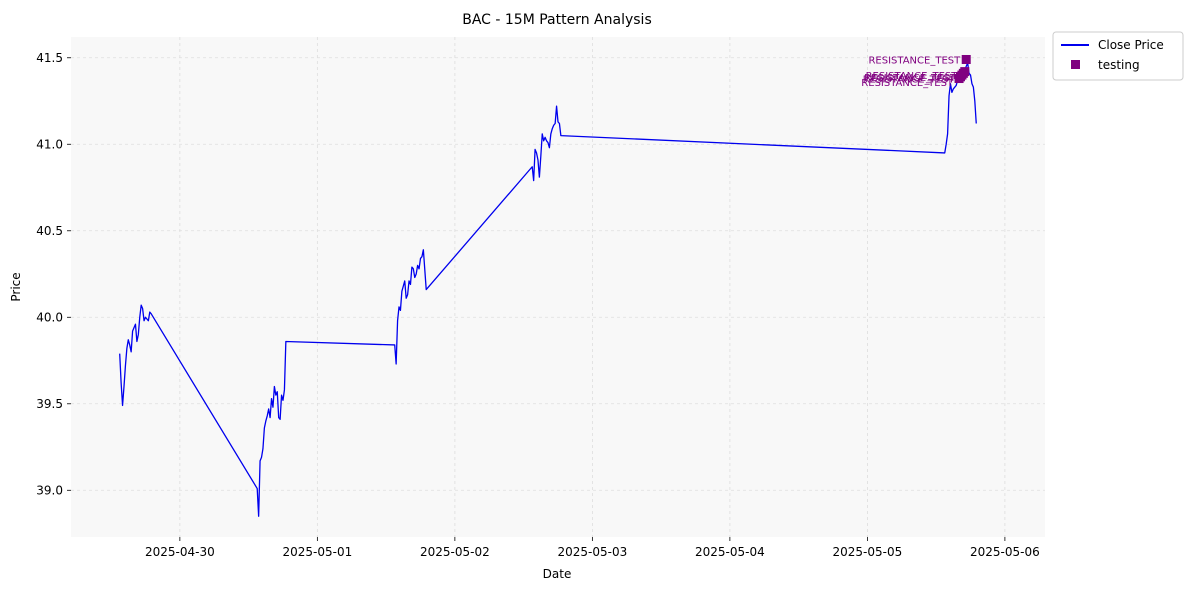 The image size is (1190, 590). Describe the element at coordinates (49, 58) in the screenshot. I see `y-tick-label: 41.5` at that location.